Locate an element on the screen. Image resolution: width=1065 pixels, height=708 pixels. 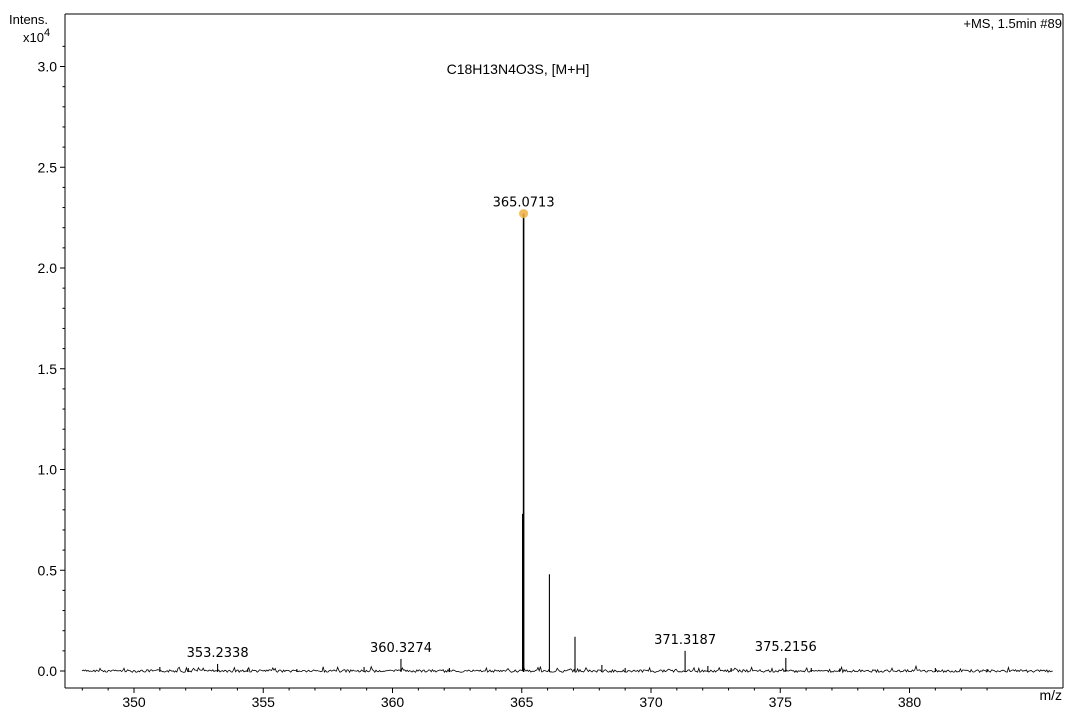
y-scale-label: x104 is located at coordinates (36, 36).